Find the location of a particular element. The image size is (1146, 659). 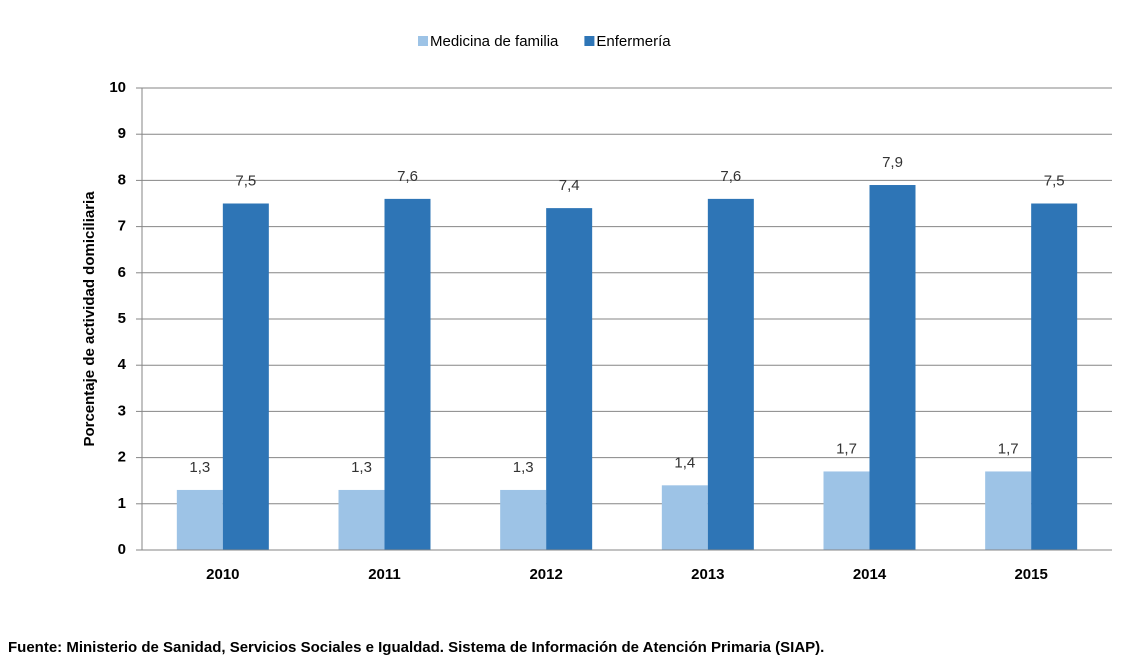

y-tick-label: 0 is located at coordinates (122, 549).